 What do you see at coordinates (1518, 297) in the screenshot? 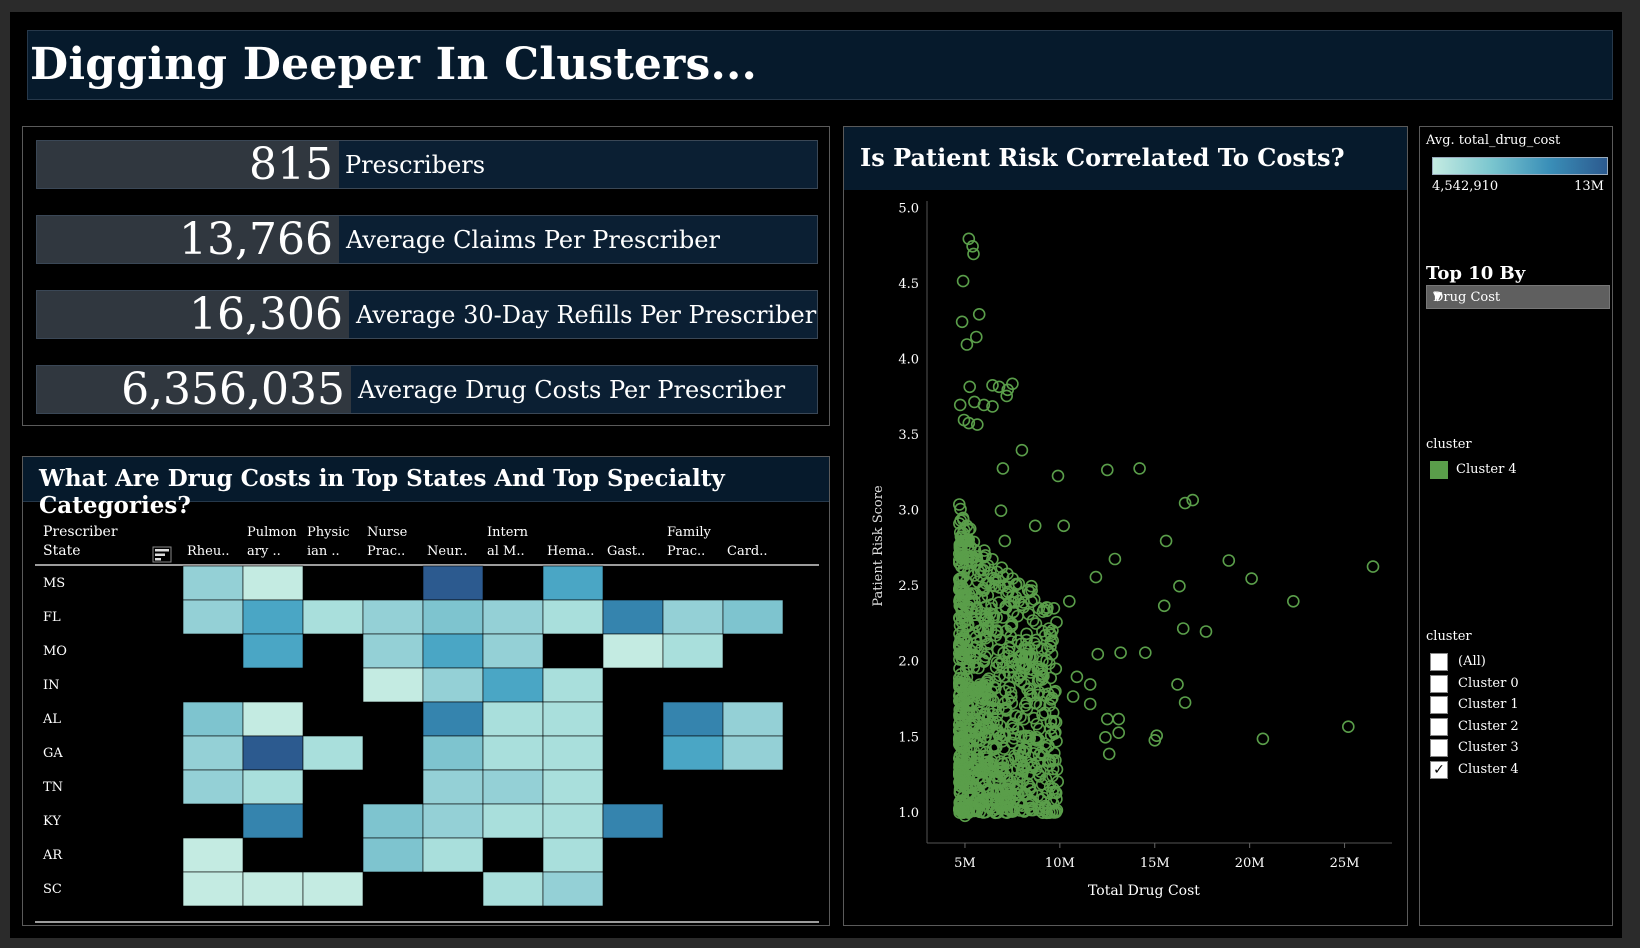
I see `top10-dropdown: Drug Cost ▼` at bounding box center [1518, 297].